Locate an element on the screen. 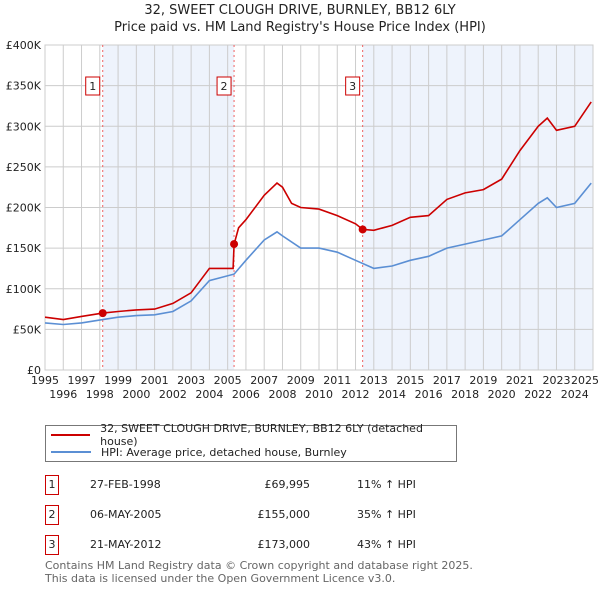 This screenshot has width=600, height=590. sale-hpi: 43% ↑ HPI is located at coordinates (386, 544).